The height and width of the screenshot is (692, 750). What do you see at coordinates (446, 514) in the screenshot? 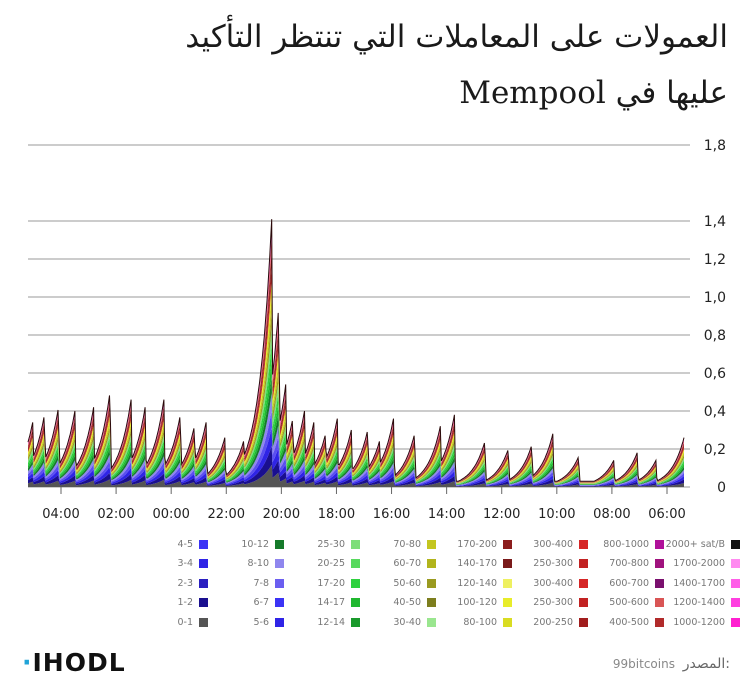
I see `x-tick-label: 14:00` at bounding box center [446, 514].